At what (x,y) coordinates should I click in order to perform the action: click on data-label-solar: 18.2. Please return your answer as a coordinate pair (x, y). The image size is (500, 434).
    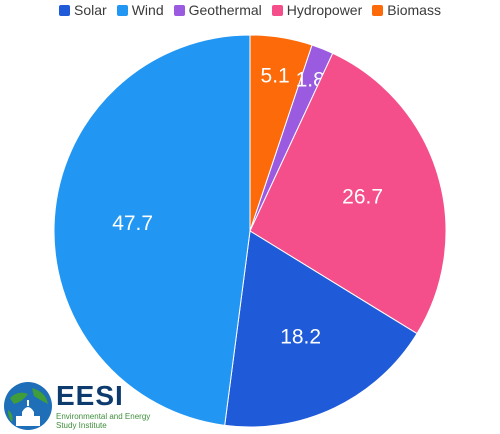
    Looking at the image, I should click on (300, 337).